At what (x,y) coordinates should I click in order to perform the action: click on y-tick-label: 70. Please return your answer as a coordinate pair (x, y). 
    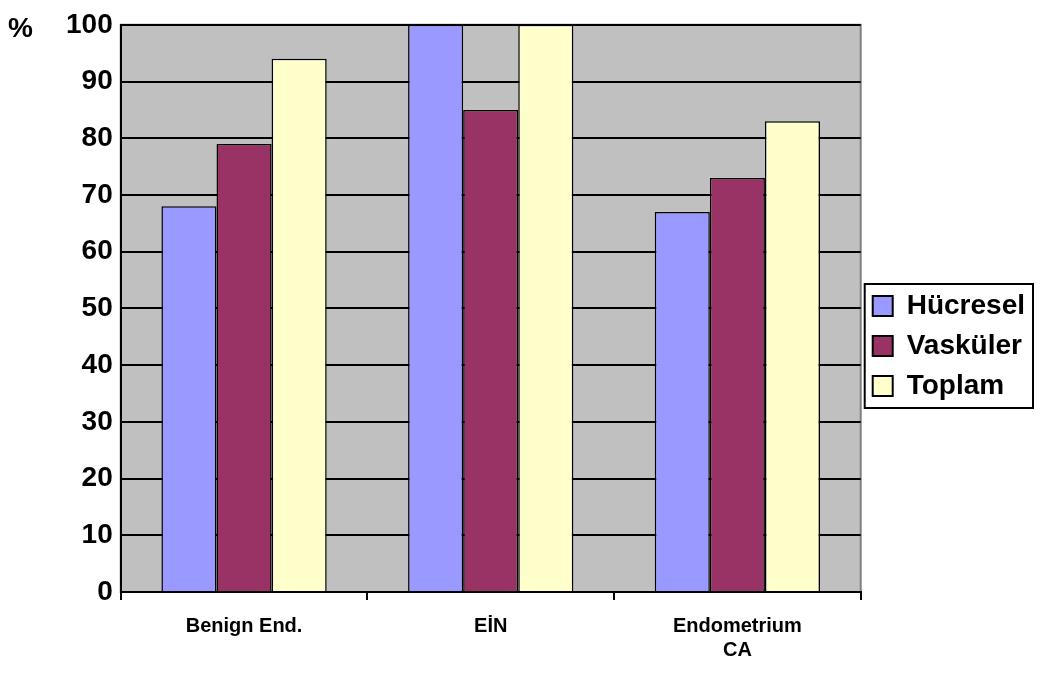
    Looking at the image, I should click on (97, 193).